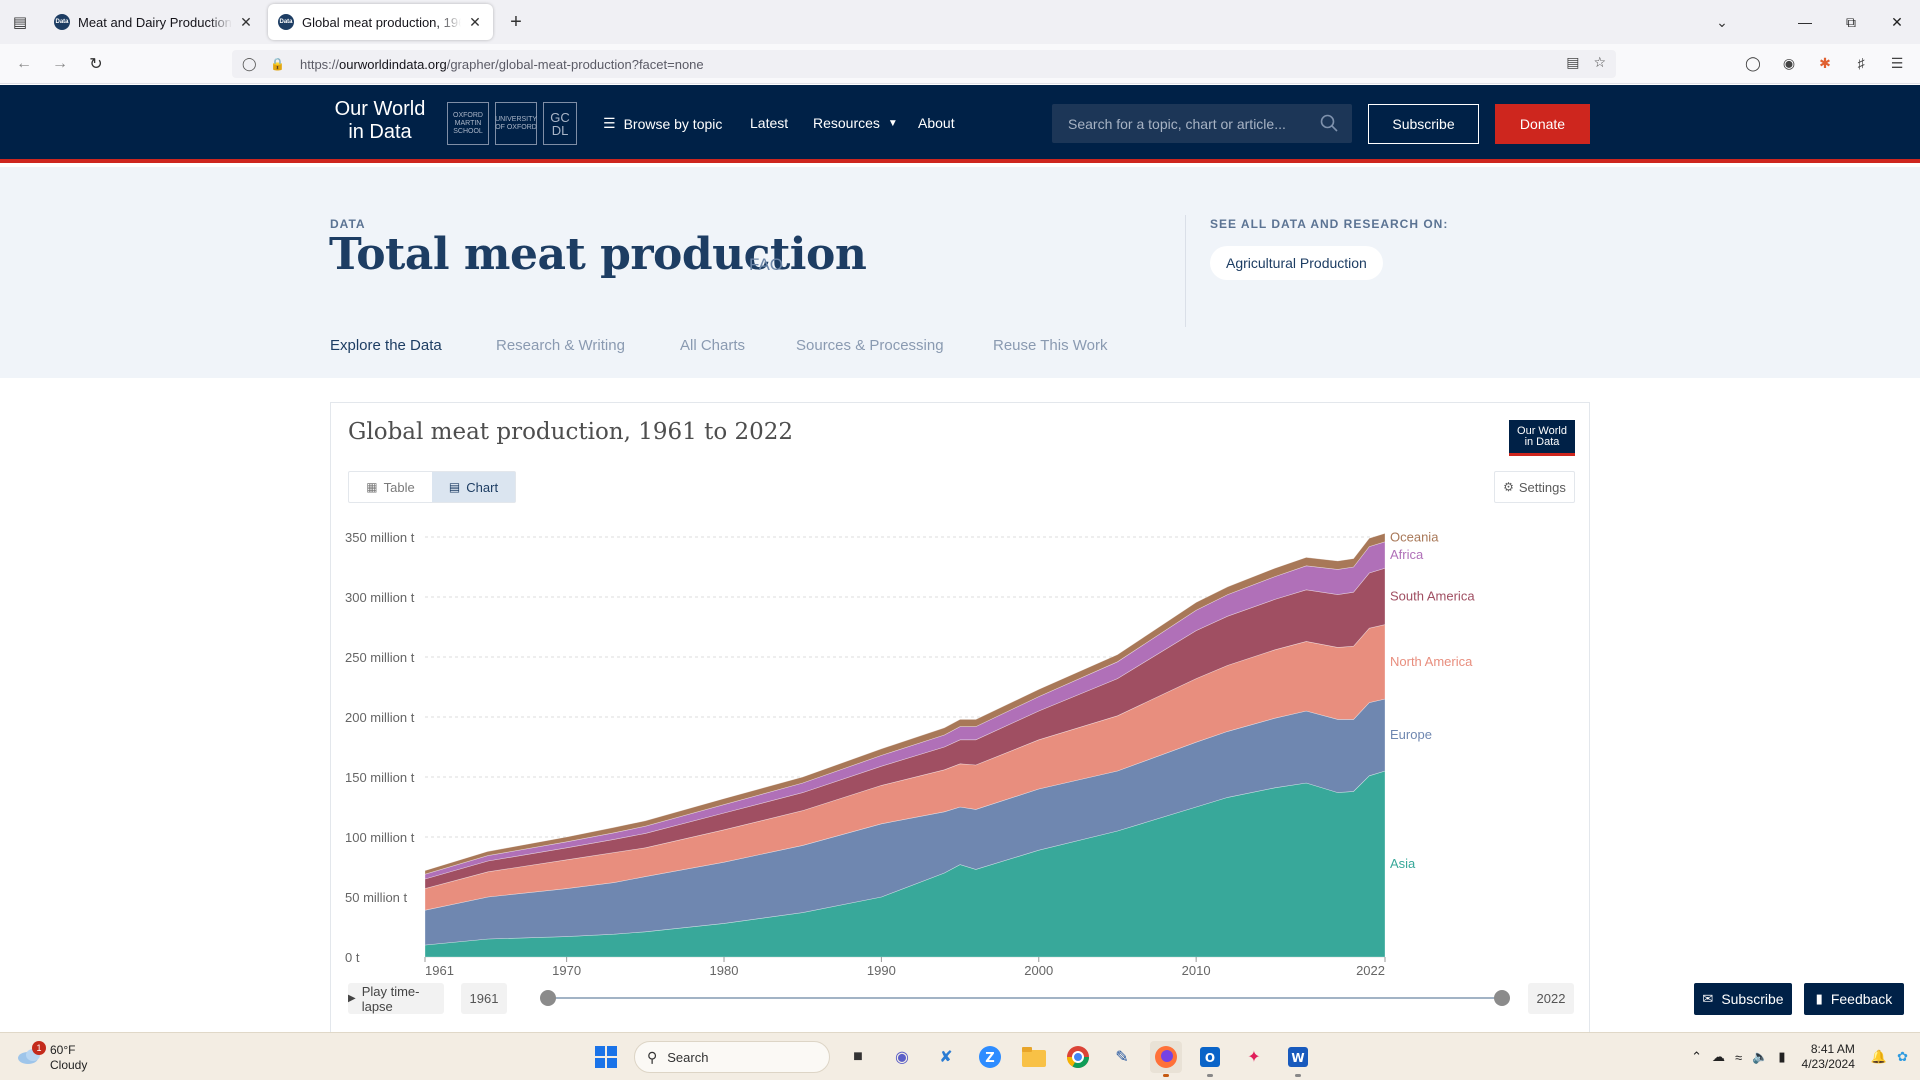  I want to click on chevron-up-icon: ⌃, so click(1697, 1056).